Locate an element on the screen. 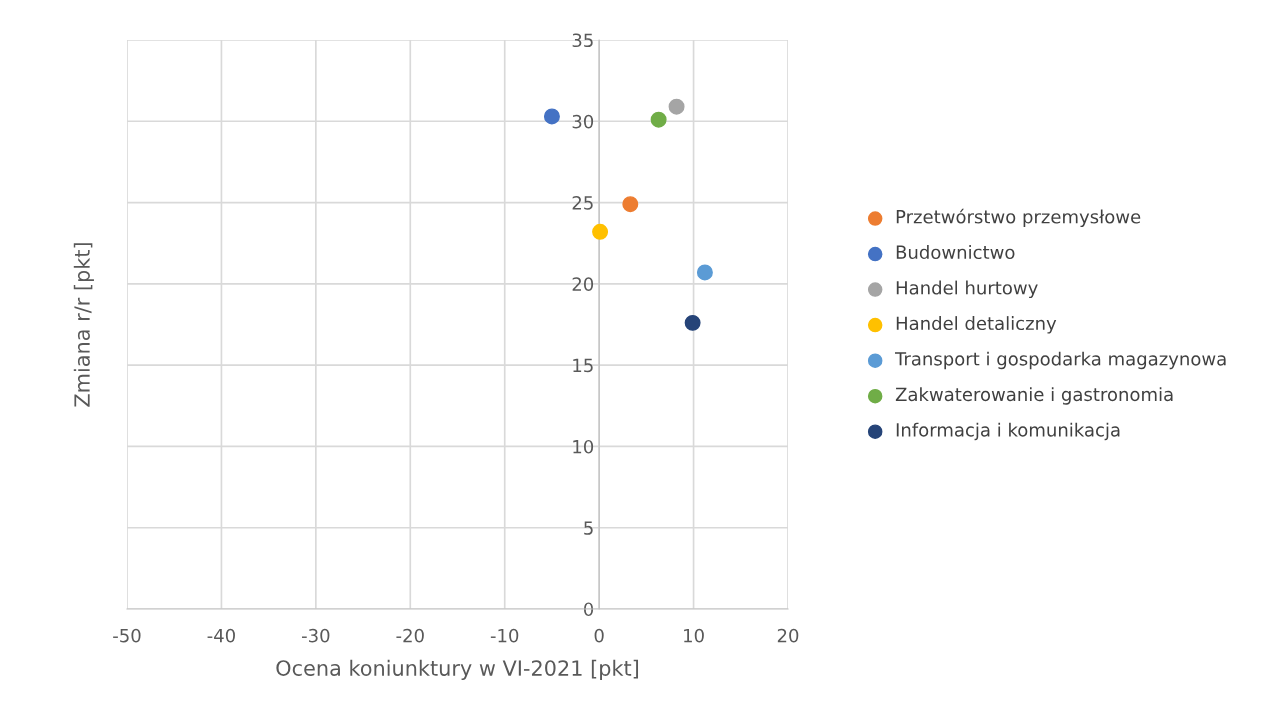 This screenshot has width=1285, height=720. legend-label: Handel detaliczny is located at coordinates (976, 325).